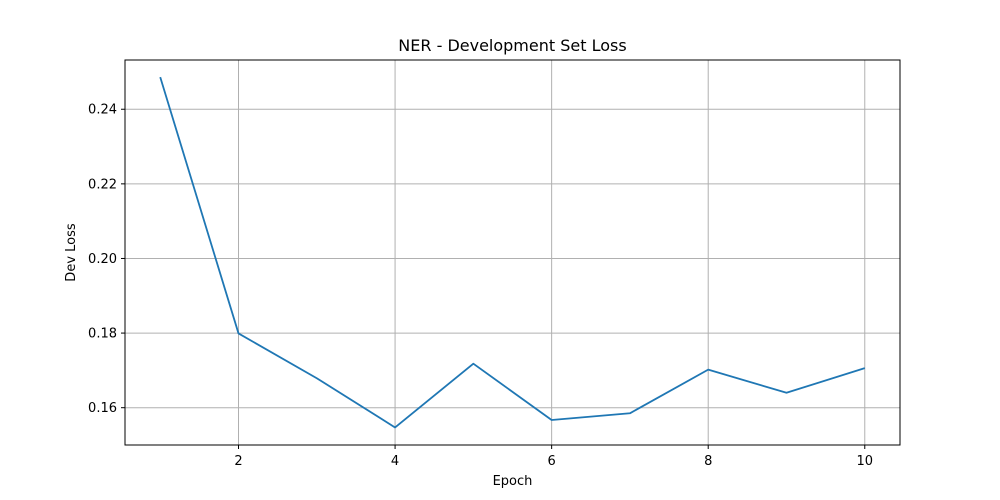 The image size is (1000, 500). What do you see at coordinates (708, 461) in the screenshot?
I see `x-tick-label: 8` at bounding box center [708, 461].